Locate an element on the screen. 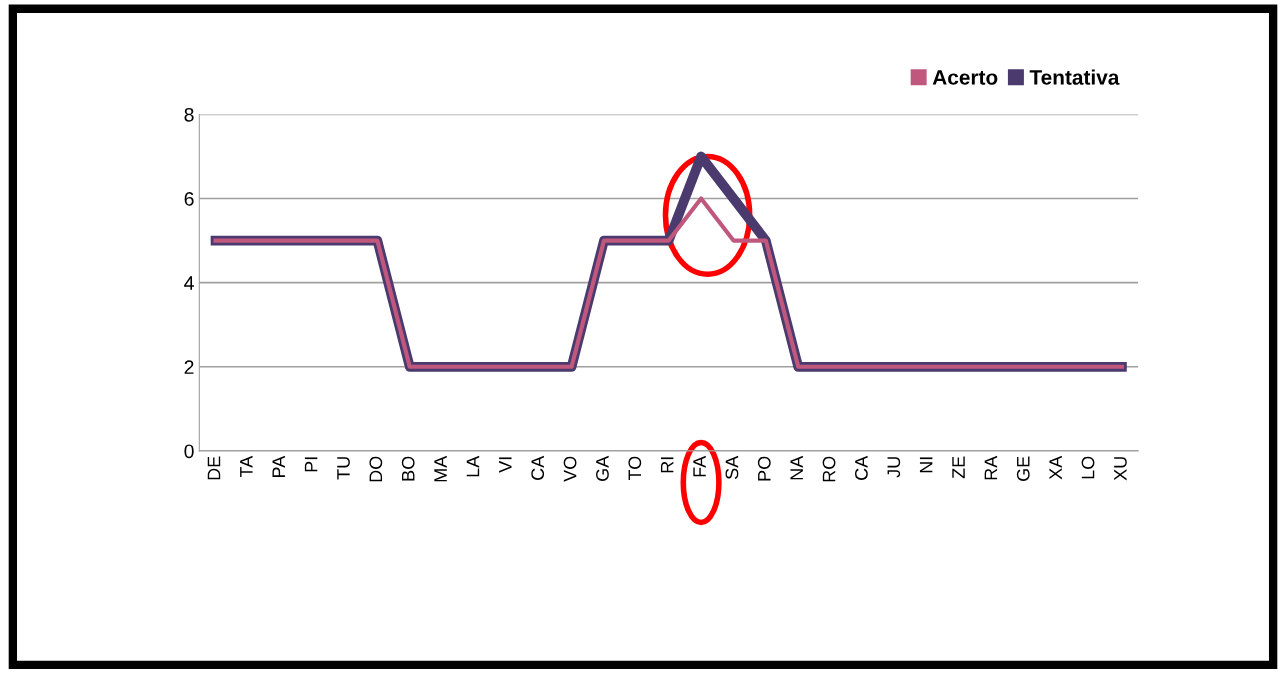 The width and height of the screenshot is (1286, 673). x-tick-label: ZE is located at coordinates (958, 467).